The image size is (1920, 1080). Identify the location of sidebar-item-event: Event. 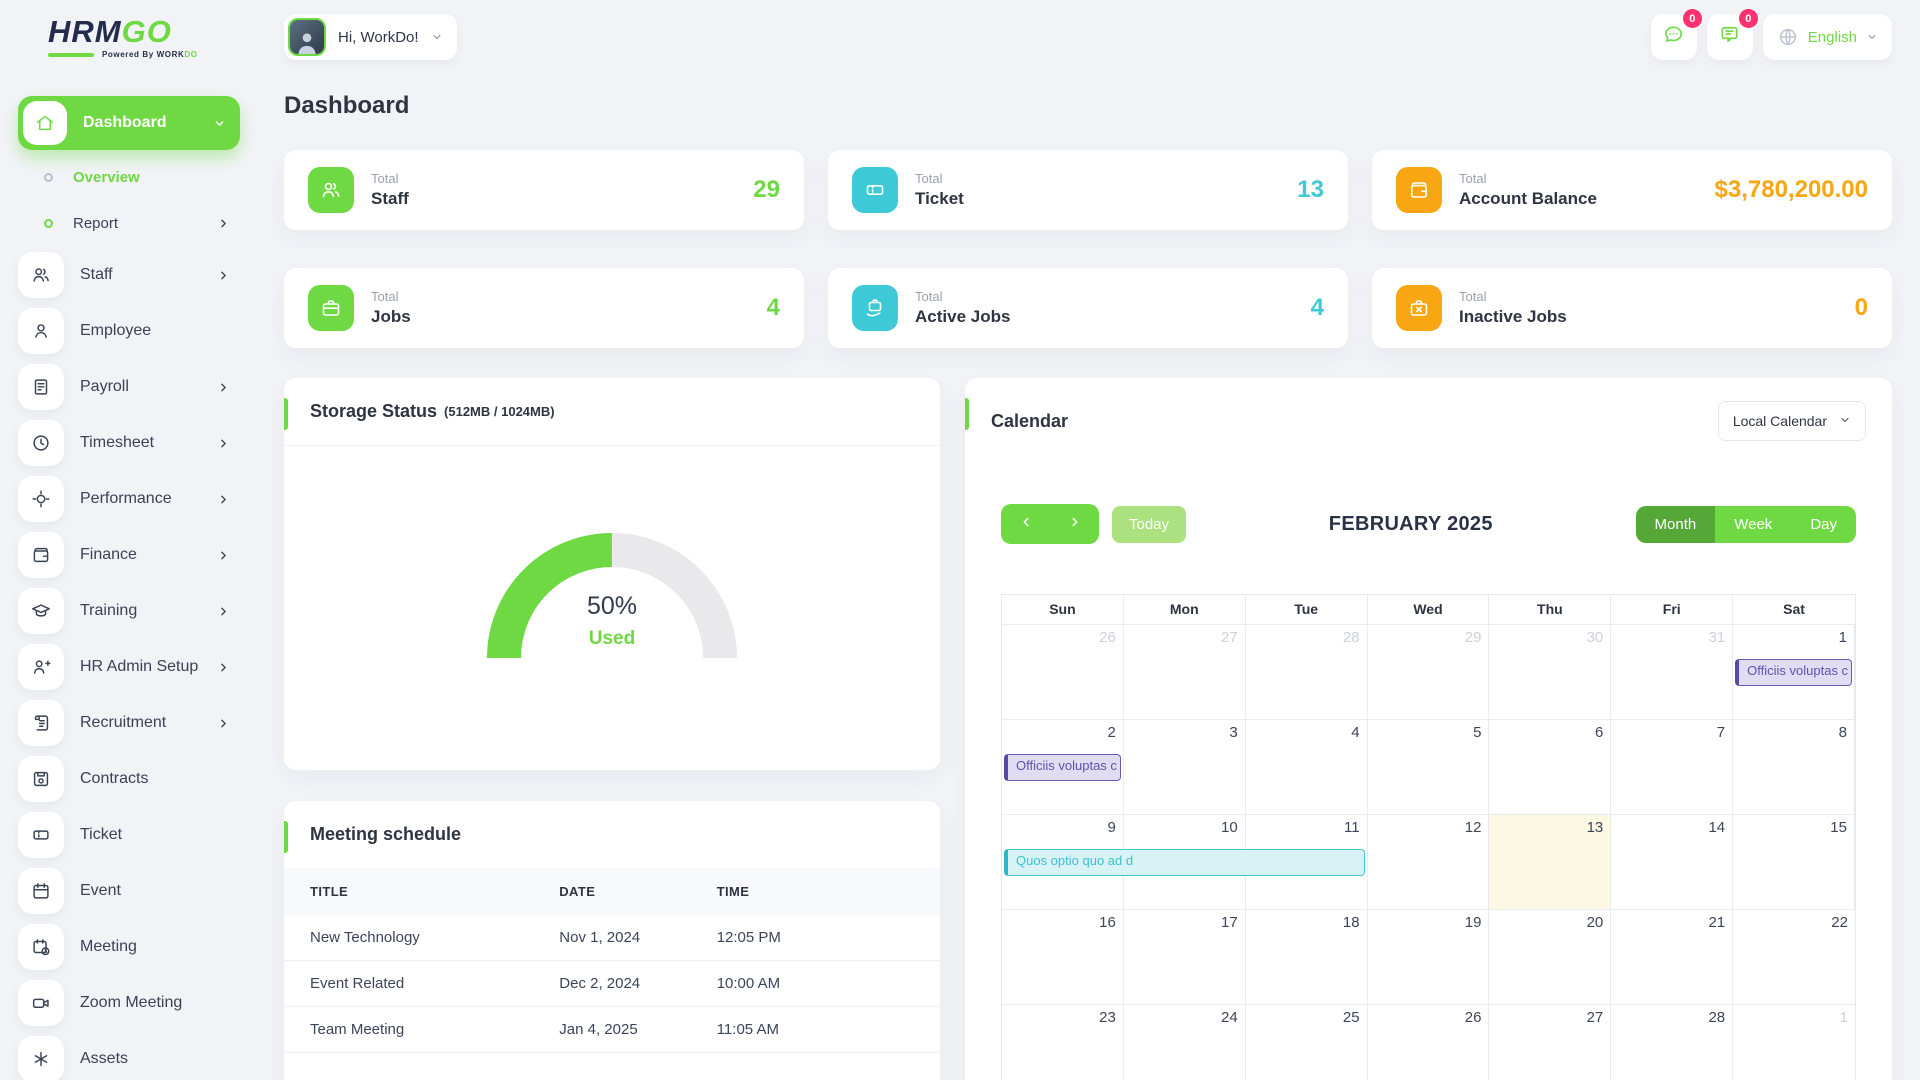
(129, 891).